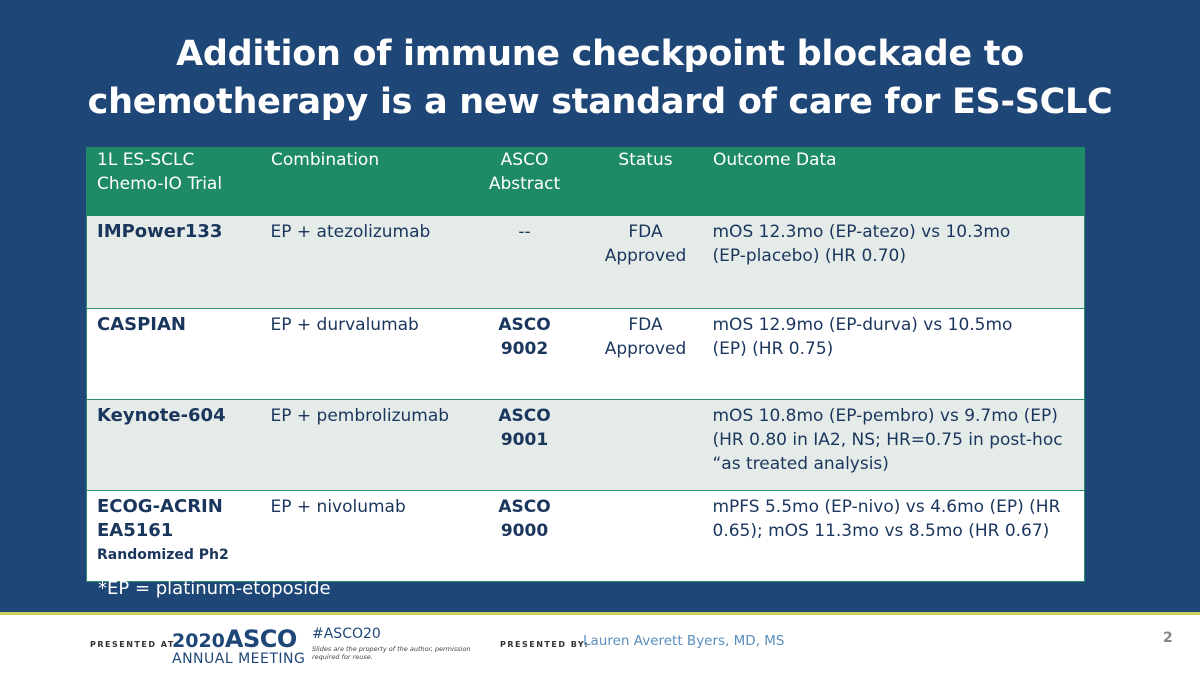 This screenshot has width=1200, height=697. I want to click on header-trial: 1L ES-SCLC Chemo-IO Trial, so click(173, 181).